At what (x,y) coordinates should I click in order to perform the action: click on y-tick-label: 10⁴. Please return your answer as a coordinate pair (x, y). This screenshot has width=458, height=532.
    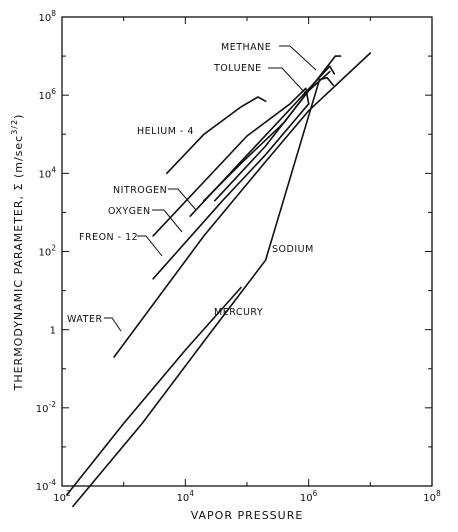
    Looking at the image, I should click on (47, 172).